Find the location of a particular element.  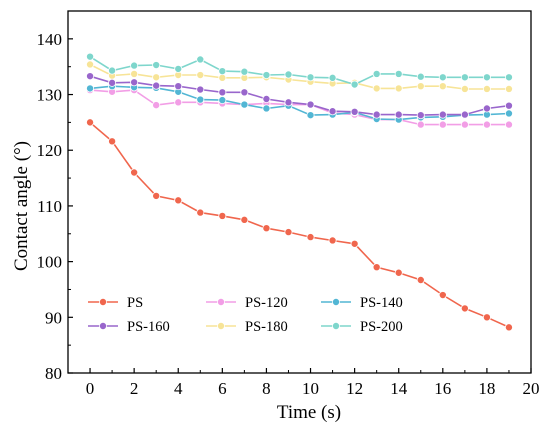

legend-item-ps-140: PS-140 is located at coordinates (362, 303).